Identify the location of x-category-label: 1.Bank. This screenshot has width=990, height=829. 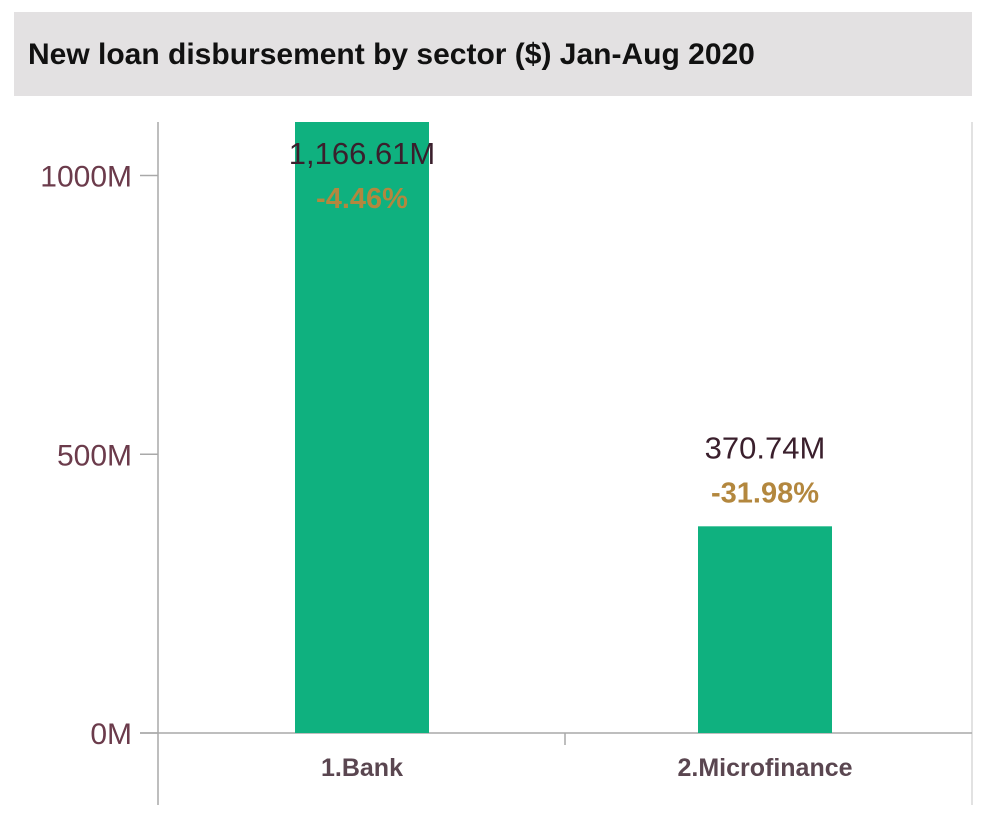
(362, 768).